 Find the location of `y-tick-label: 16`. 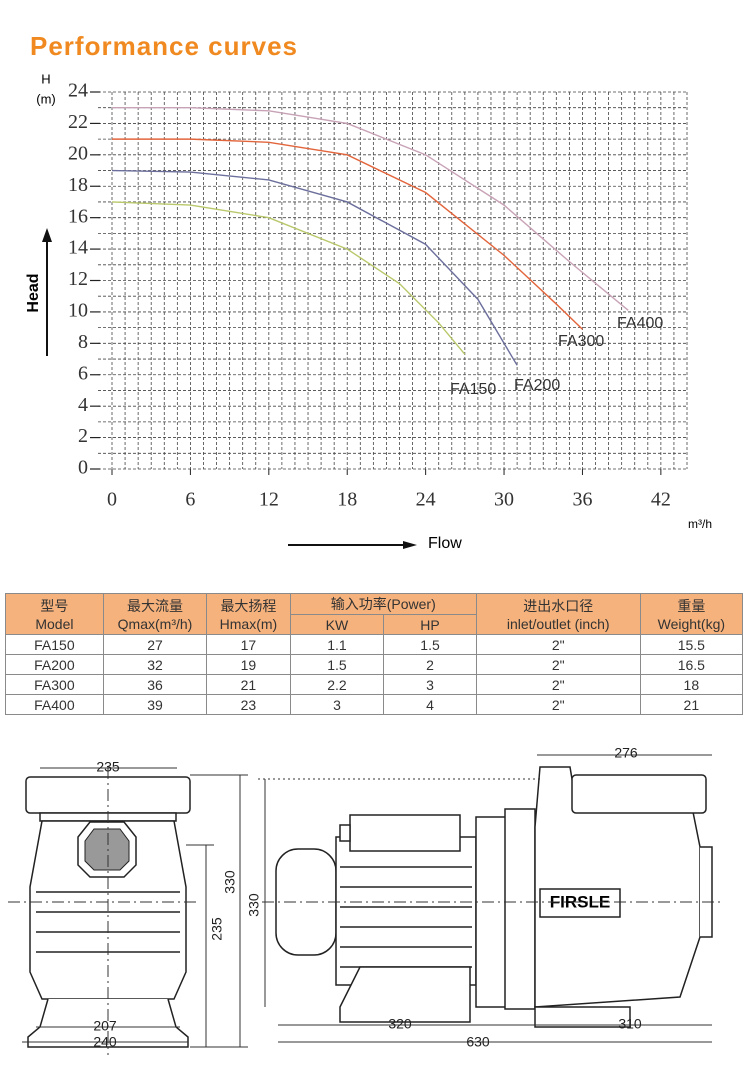

y-tick-label: 16 is located at coordinates (78, 216).